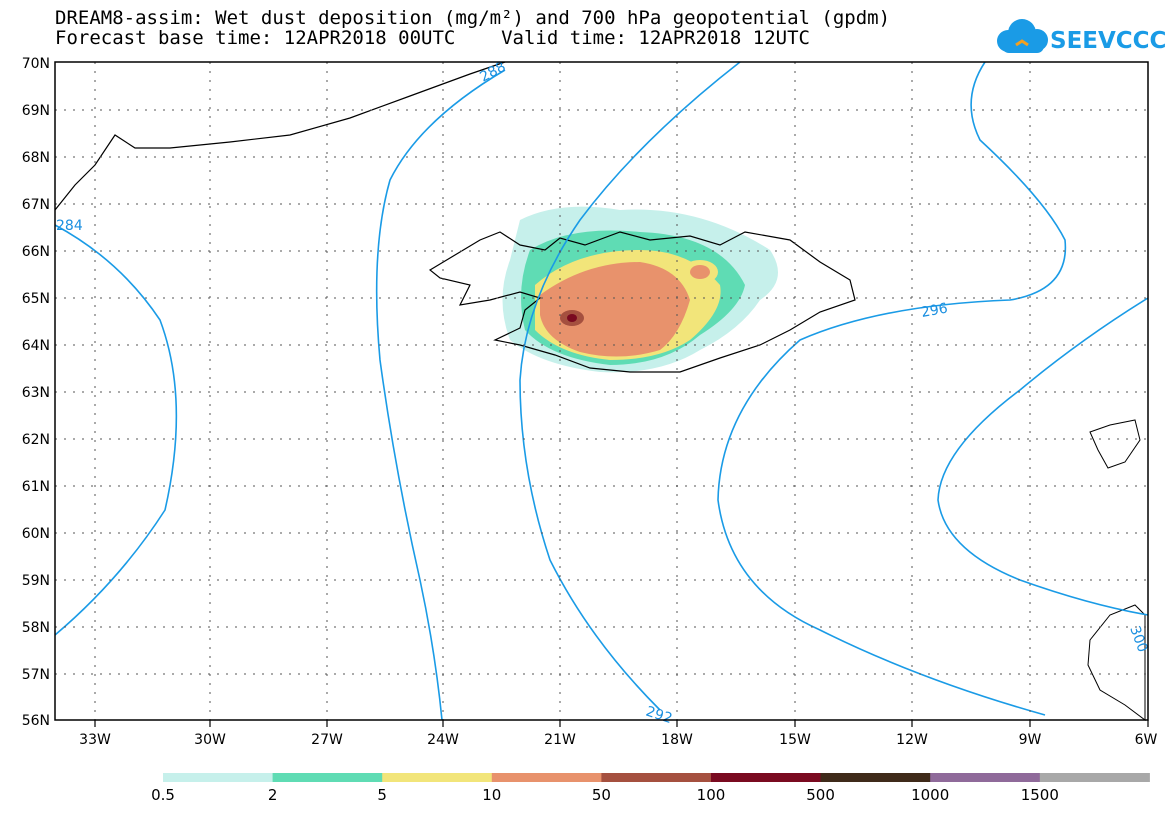 This screenshot has height=815, width=1175. I want to click on lon-label: 33W, so click(95, 740).